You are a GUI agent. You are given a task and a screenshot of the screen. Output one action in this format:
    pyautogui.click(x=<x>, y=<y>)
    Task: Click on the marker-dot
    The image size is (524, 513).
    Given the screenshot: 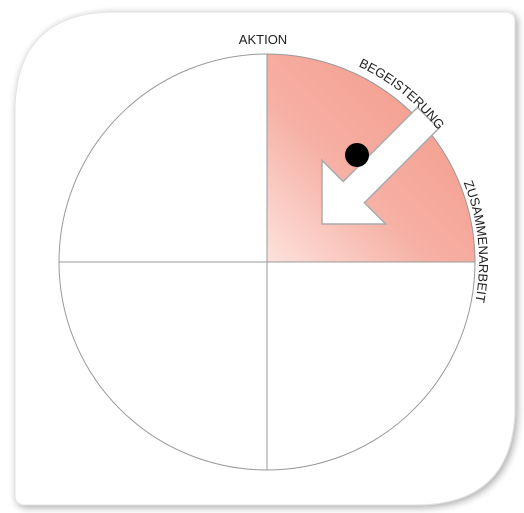 What is the action you would take?
    pyautogui.click(x=357, y=155)
    